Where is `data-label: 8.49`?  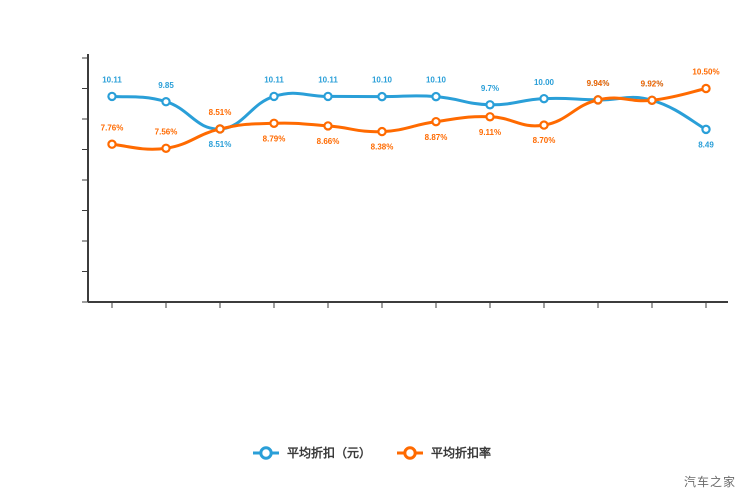 data-label: 8.49 is located at coordinates (706, 144).